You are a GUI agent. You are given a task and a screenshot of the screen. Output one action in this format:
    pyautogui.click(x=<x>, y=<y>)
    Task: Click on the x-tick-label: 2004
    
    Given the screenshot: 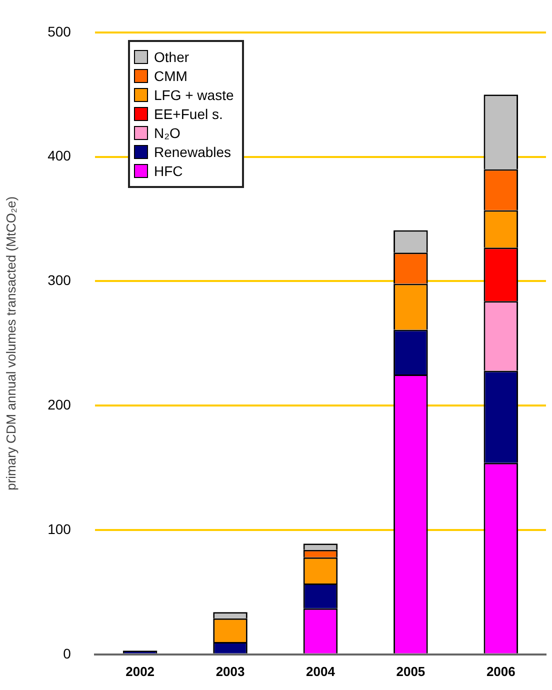 What is the action you would take?
    pyautogui.click(x=321, y=671)
    